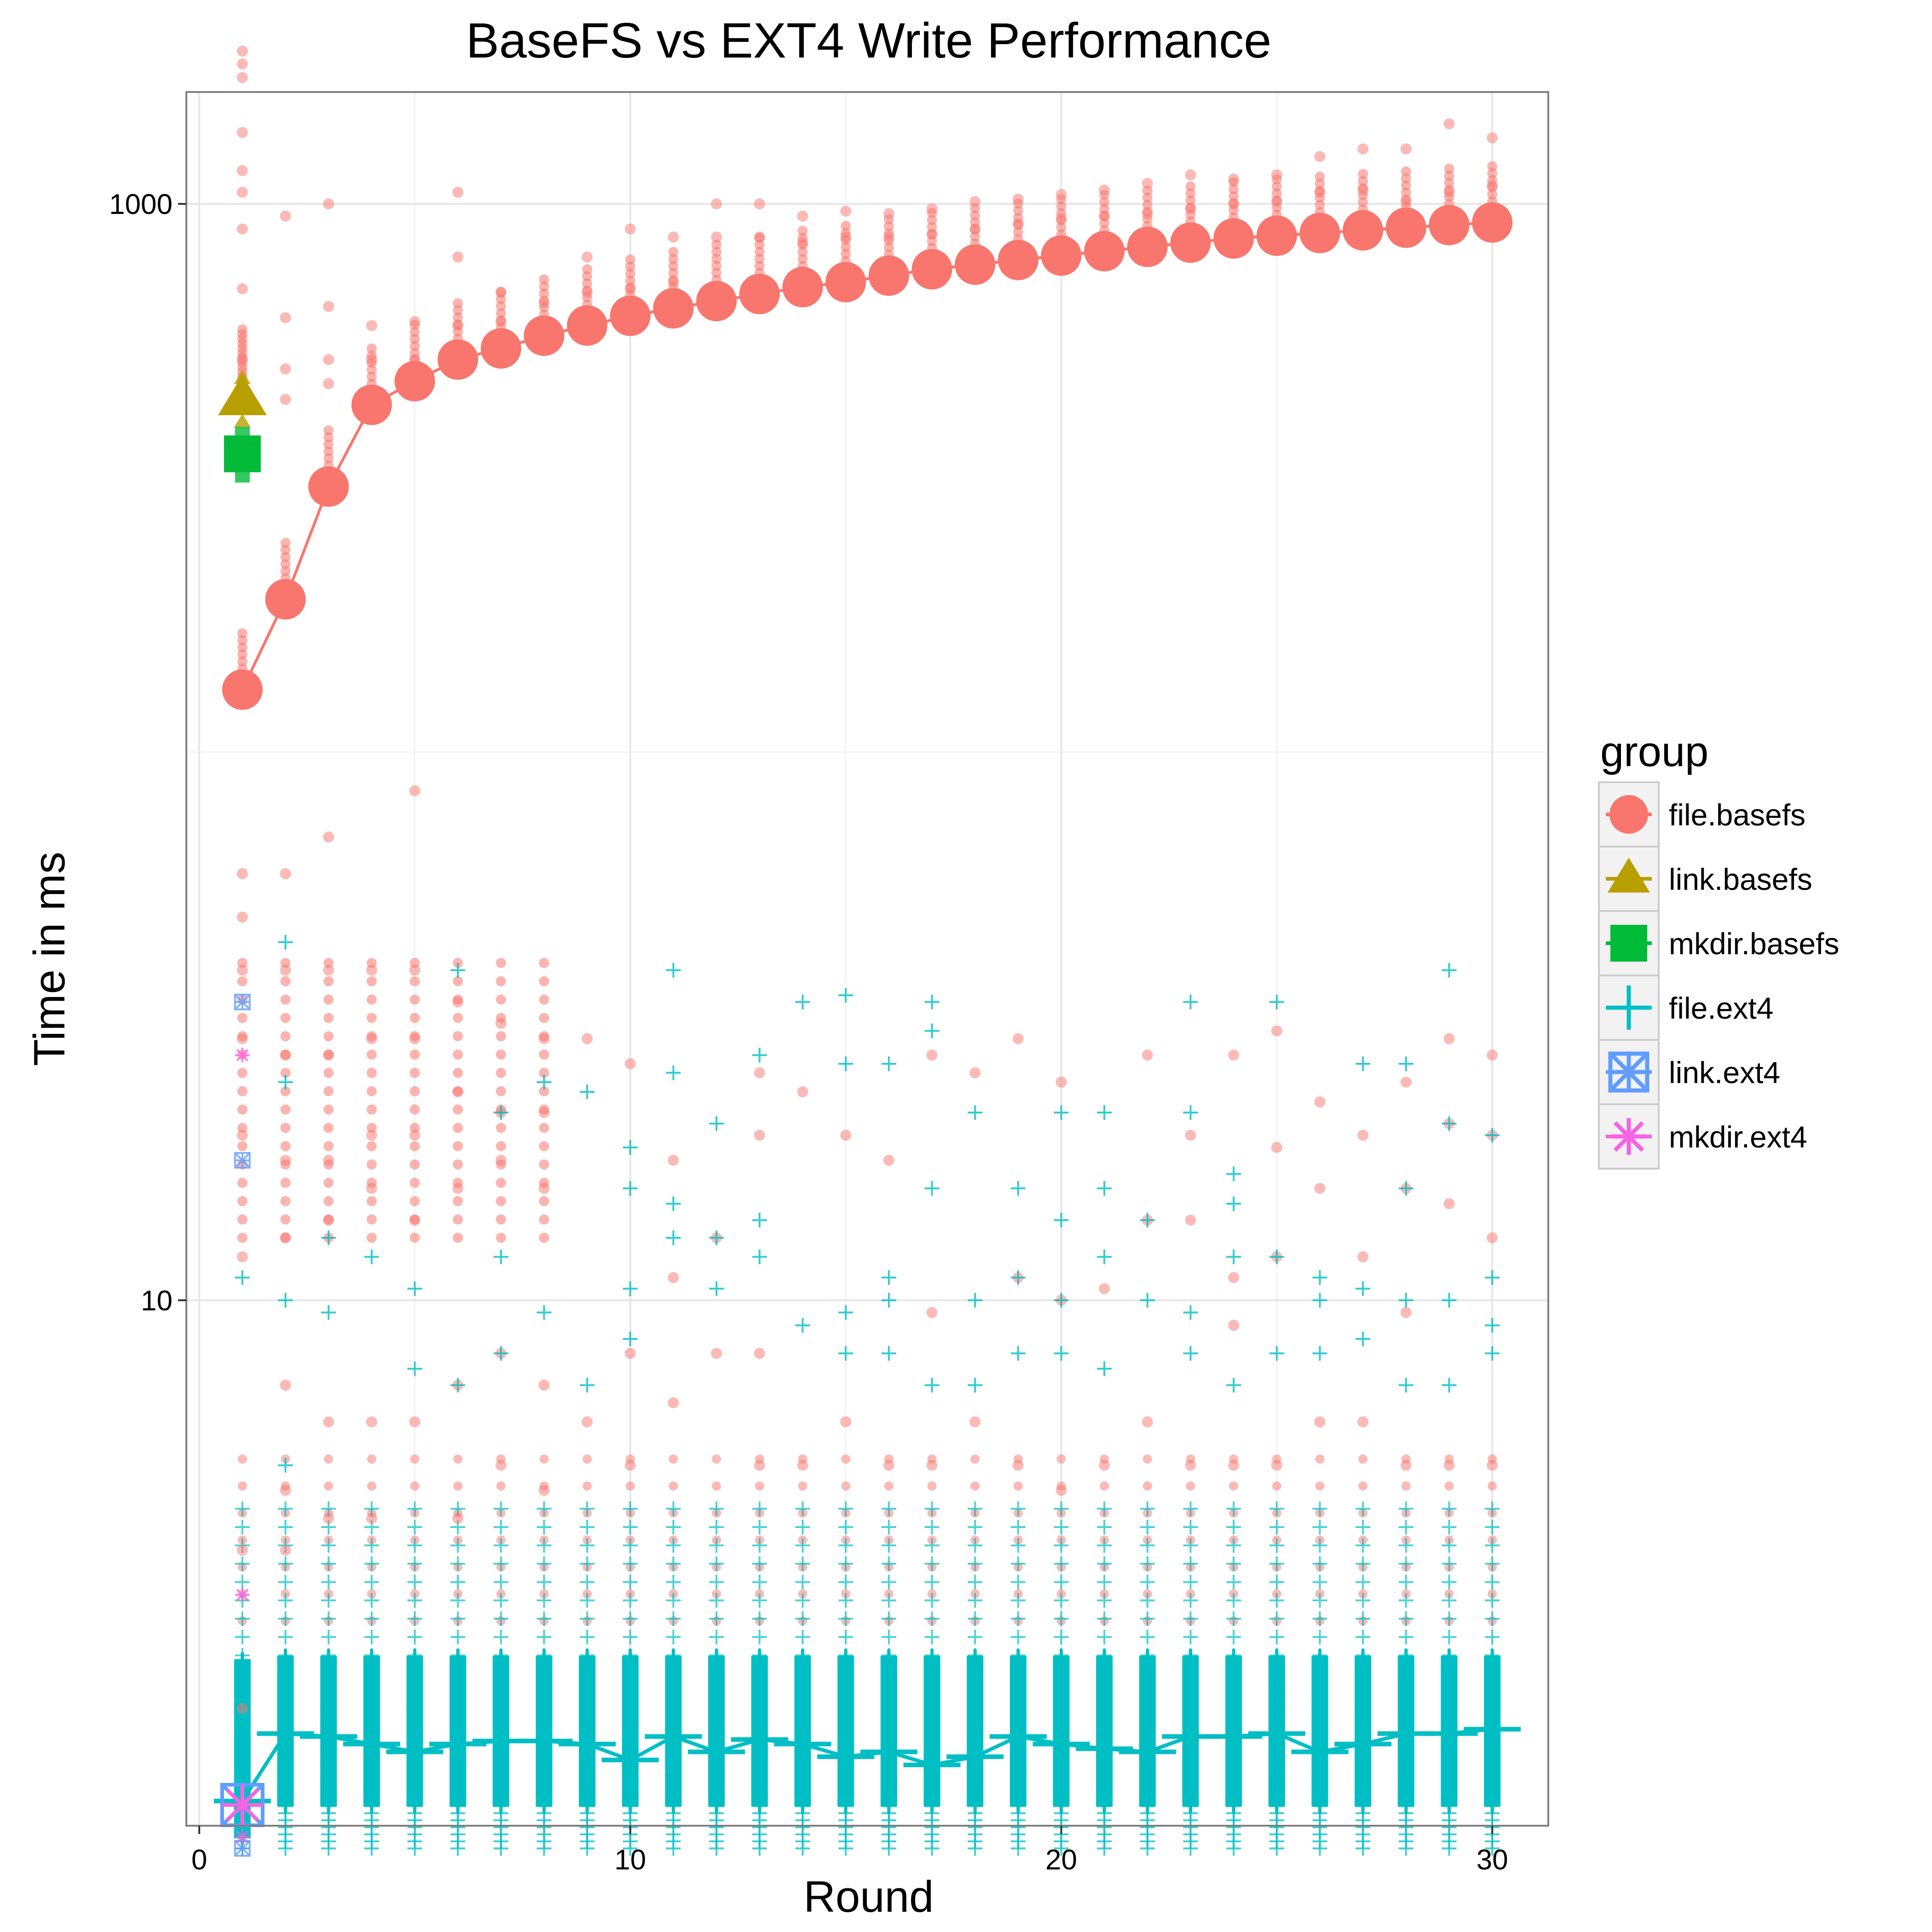 This screenshot has width=1932, height=1932. Describe the element at coordinates (1629, 1008) in the screenshot. I see `legend-key-symbol` at that location.